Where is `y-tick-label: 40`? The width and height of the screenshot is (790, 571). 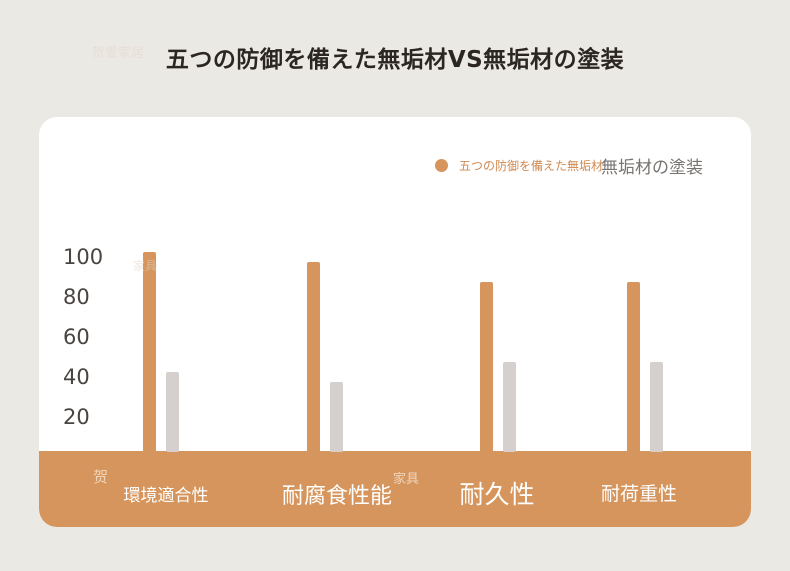
y-tick-label: 40 is located at coordinates (76, 377).